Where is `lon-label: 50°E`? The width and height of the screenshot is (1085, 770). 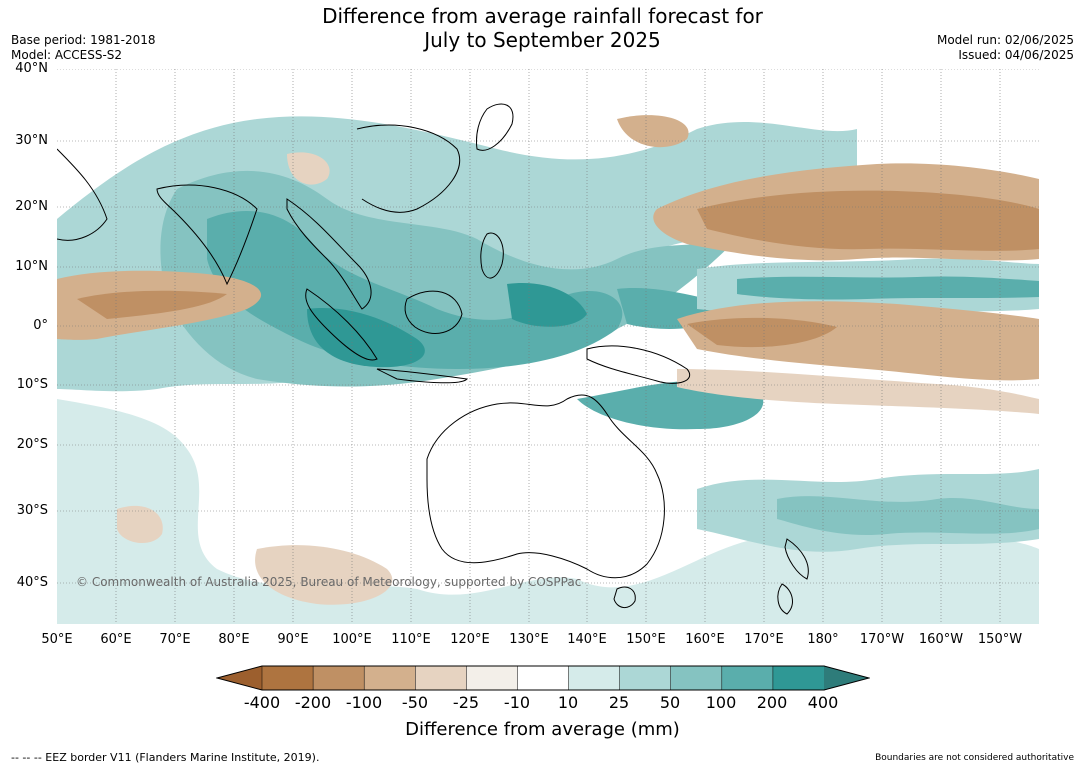
lon-label: 50°E is located at coordinates (57, 639).